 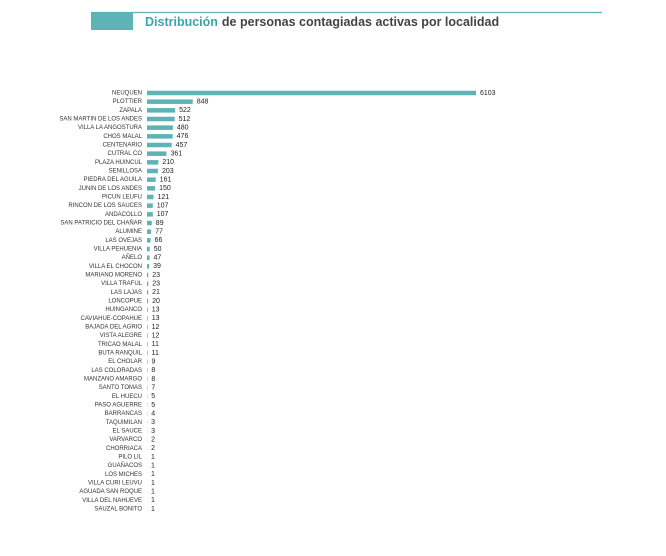 What do you see at coordinates (100, 120) in the screenshot?
I see `category-label: SAN MARTIN DE LOS ANDES` at bounding box center [100, 120].